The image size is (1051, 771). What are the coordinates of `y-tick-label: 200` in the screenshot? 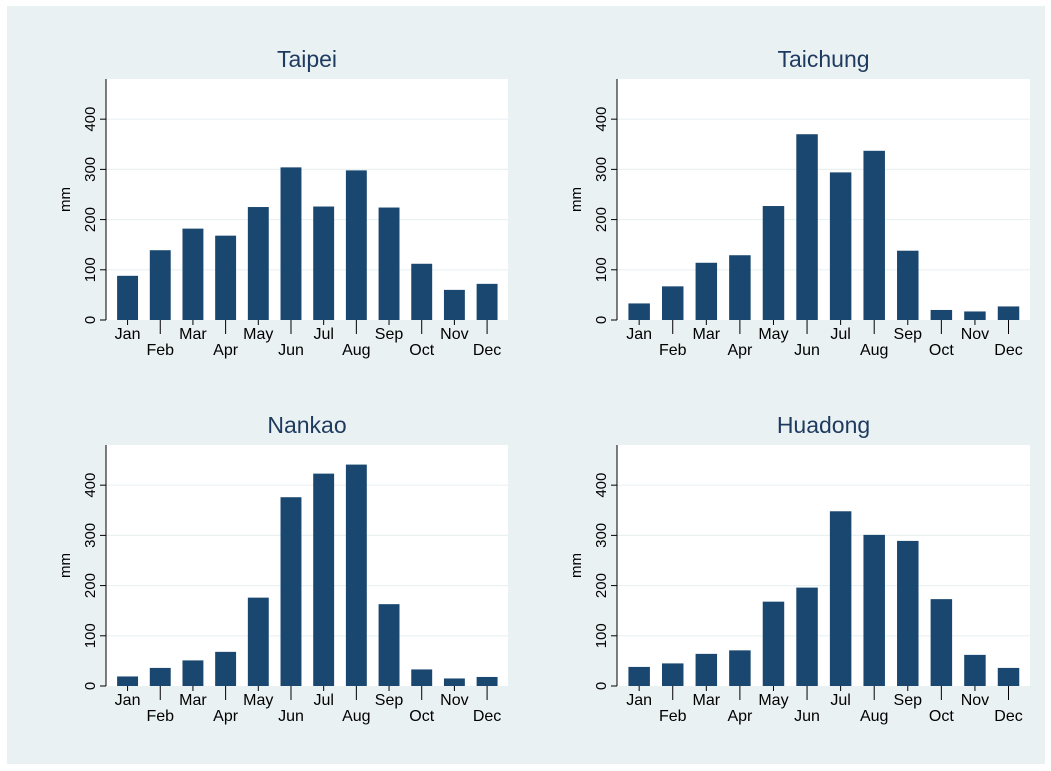 It's located at (601, 219).